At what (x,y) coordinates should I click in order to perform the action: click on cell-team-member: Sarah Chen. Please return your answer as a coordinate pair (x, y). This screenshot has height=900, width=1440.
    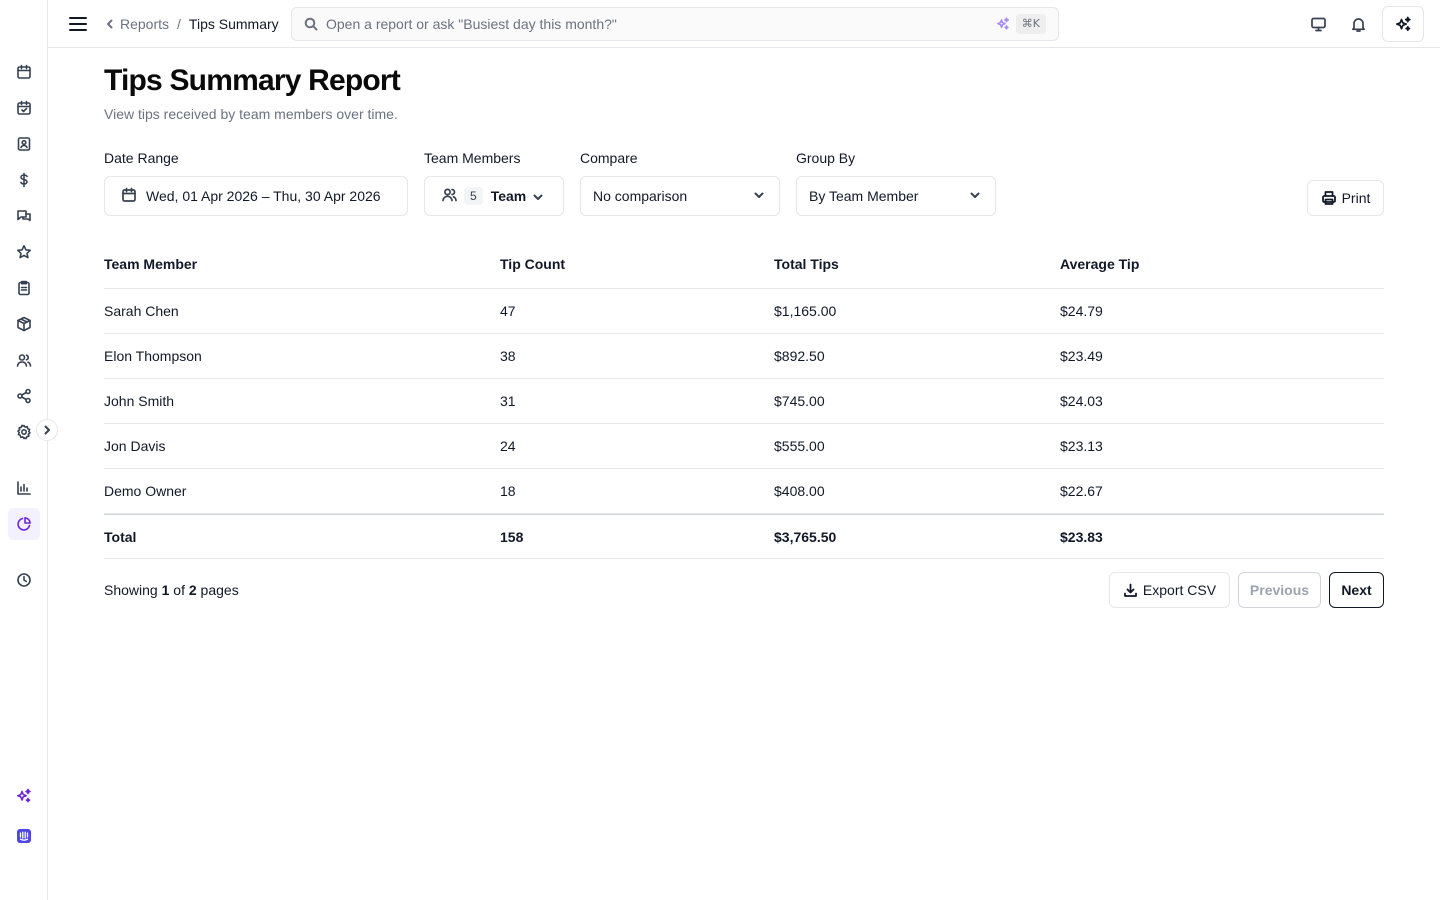
    Looking at the image, I should click on (141, 311).